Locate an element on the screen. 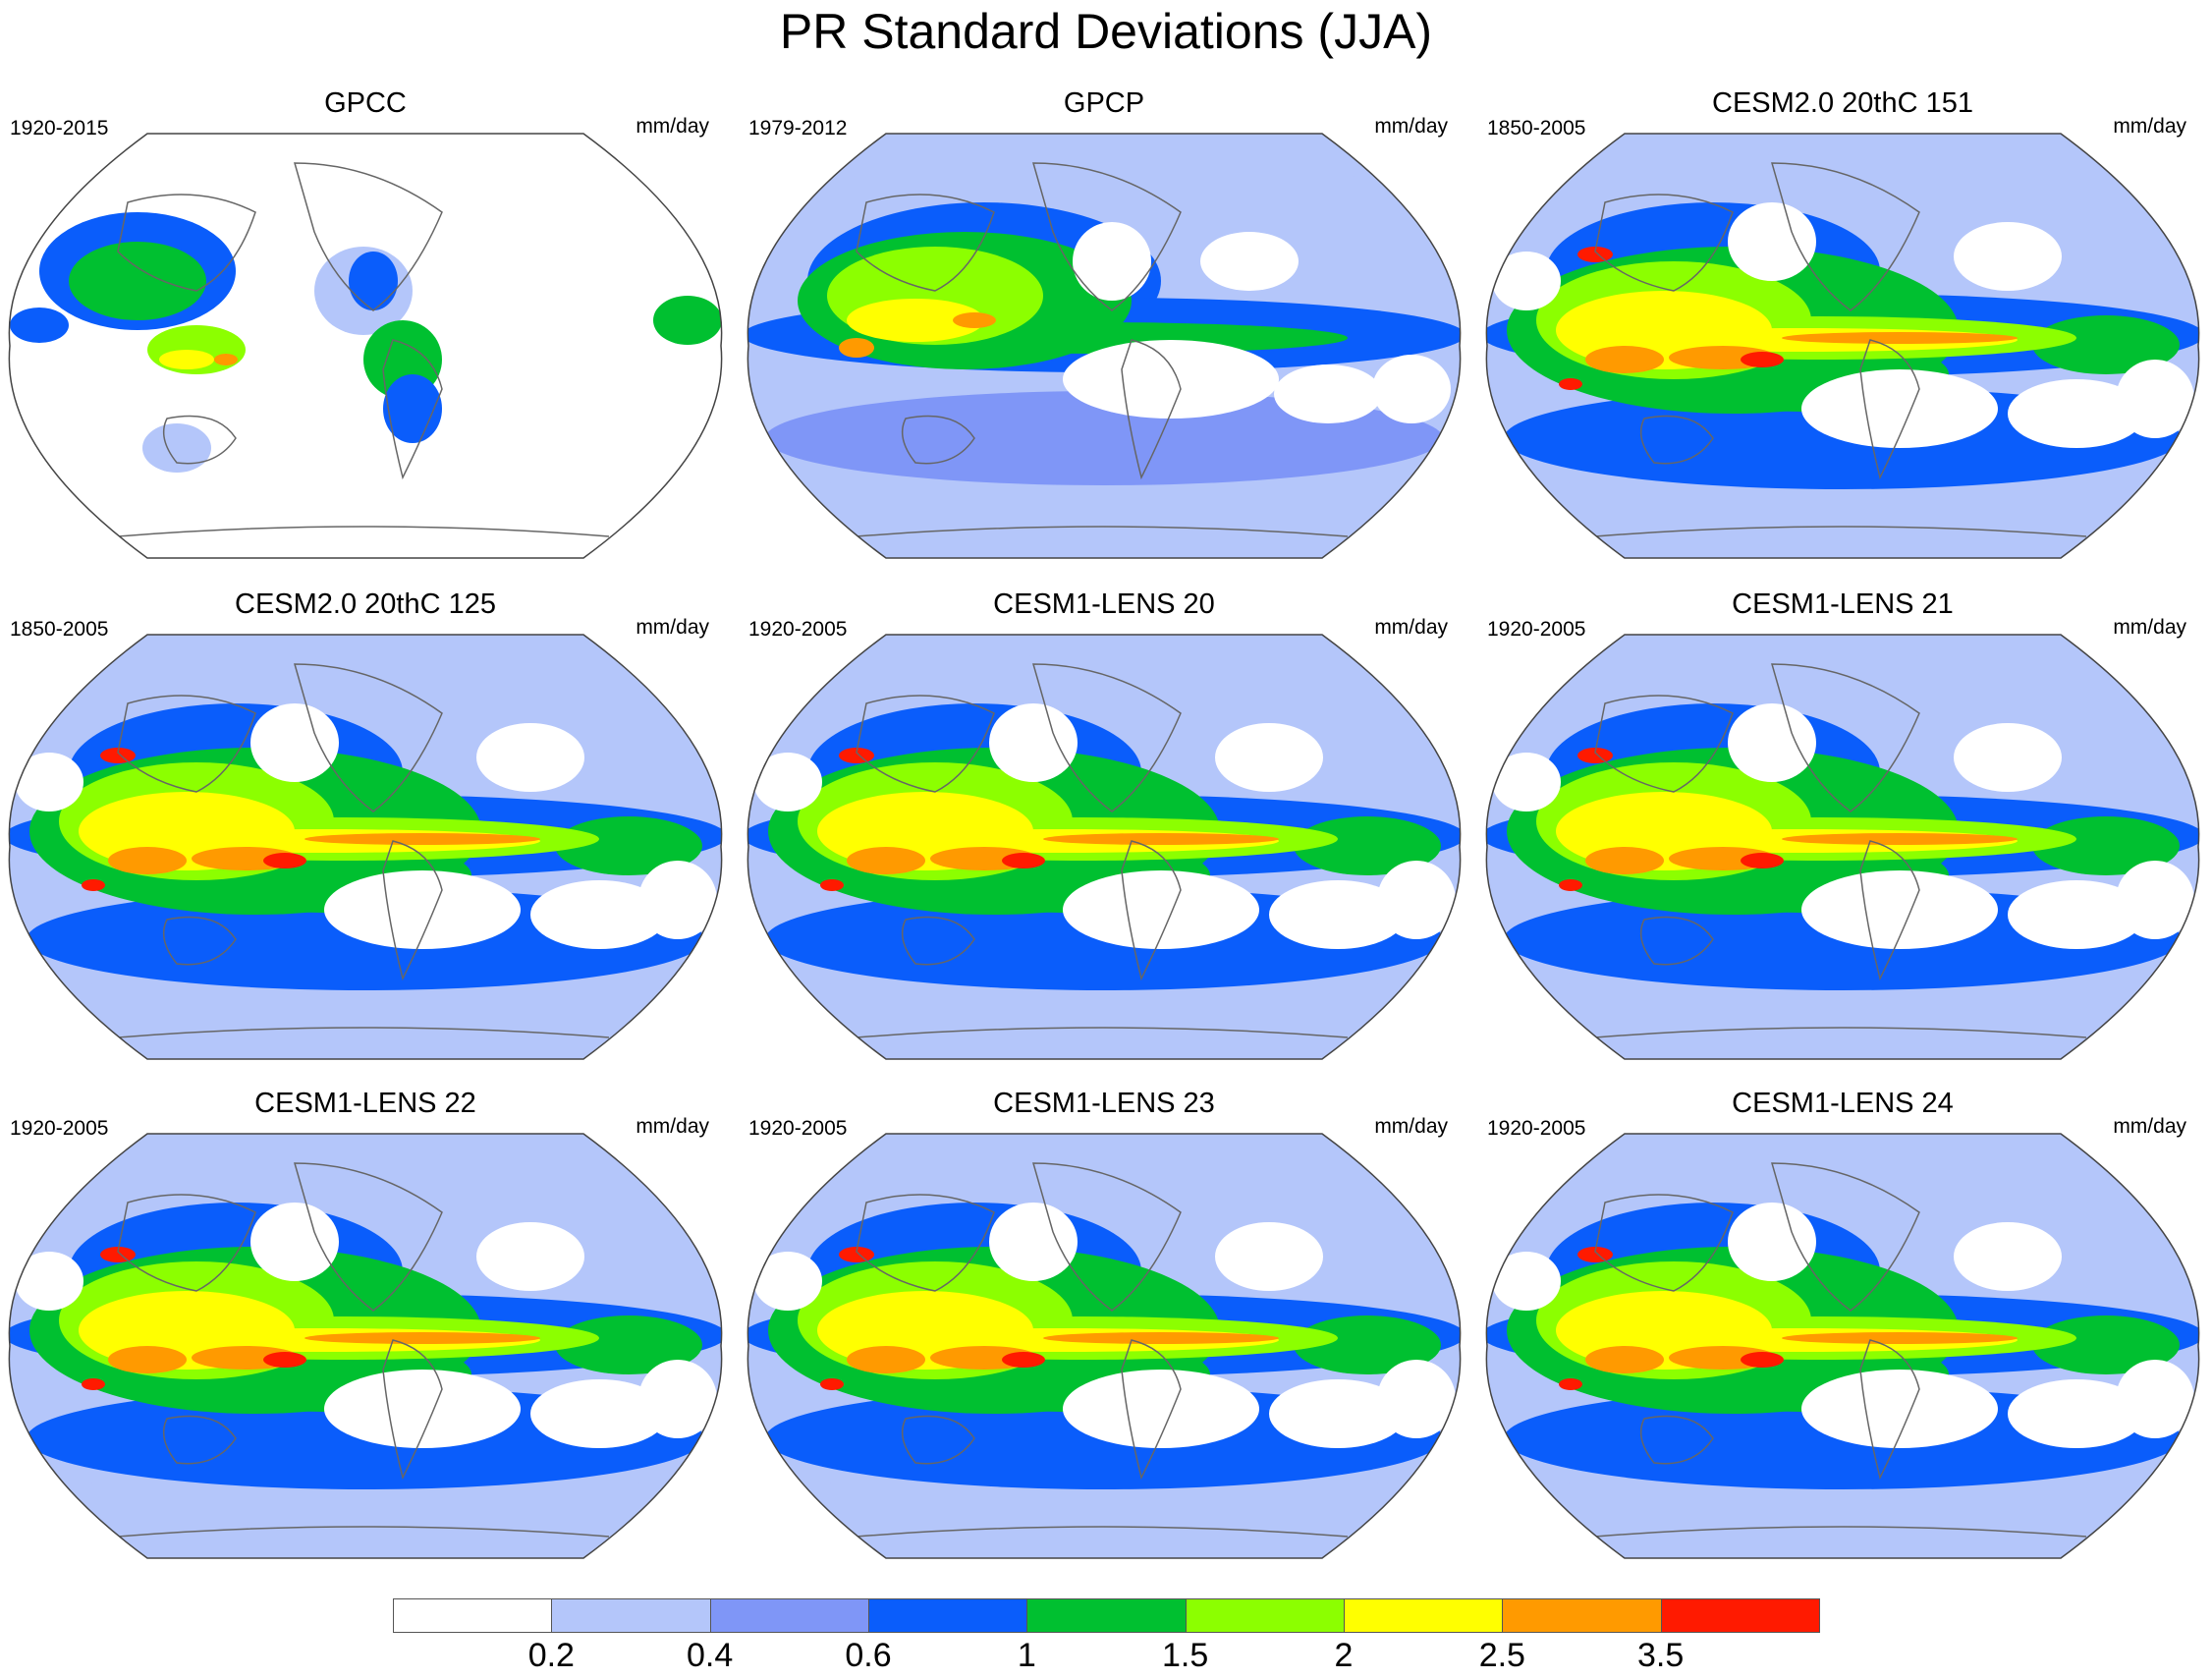 The height and width of the screenshot is (1679, 2212). map-panel: CESM1-LENS 21 1920-2005 mm/day is located at coordinates (1842, 828).